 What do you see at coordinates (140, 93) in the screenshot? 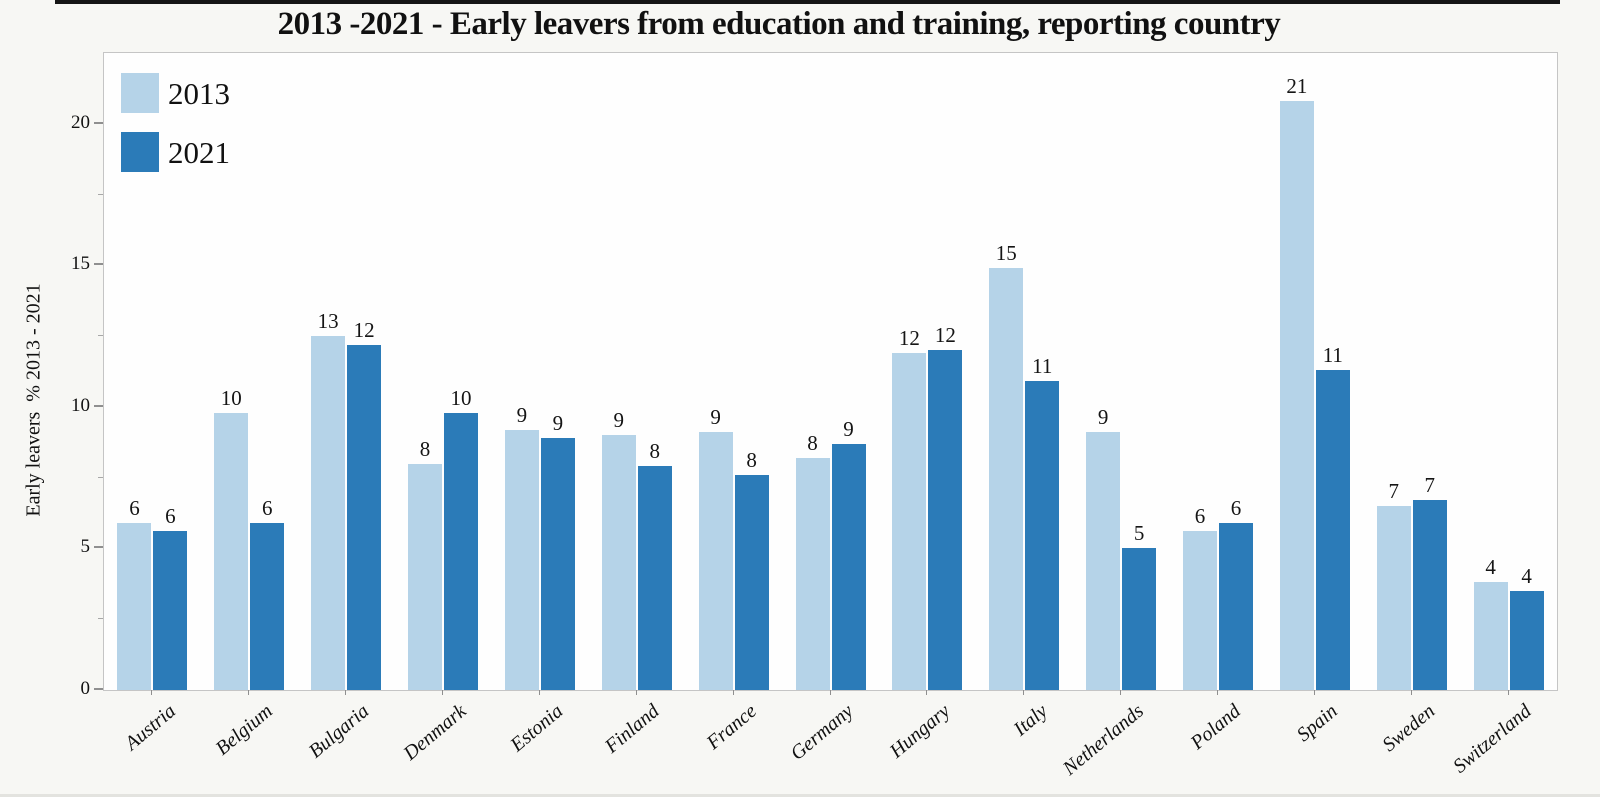
I see `legend-swatch-2013` at bounding box center [140, 93].